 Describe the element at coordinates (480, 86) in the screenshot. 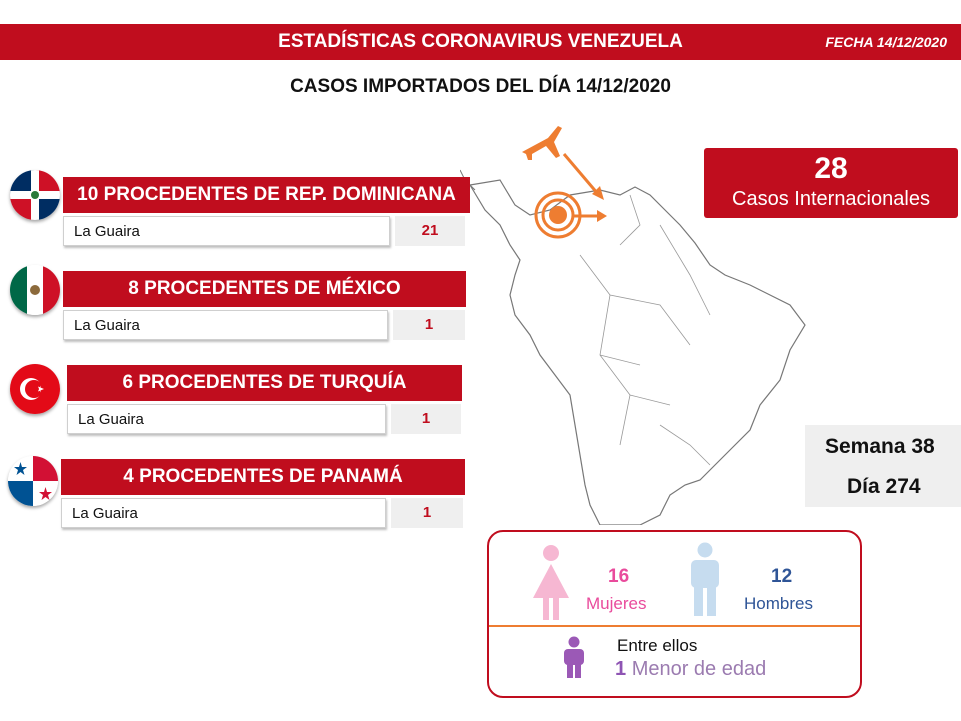

I see `page-subtitle: CASOS IMPORTADOS DEL DÍA 14/12/2020` at that location.